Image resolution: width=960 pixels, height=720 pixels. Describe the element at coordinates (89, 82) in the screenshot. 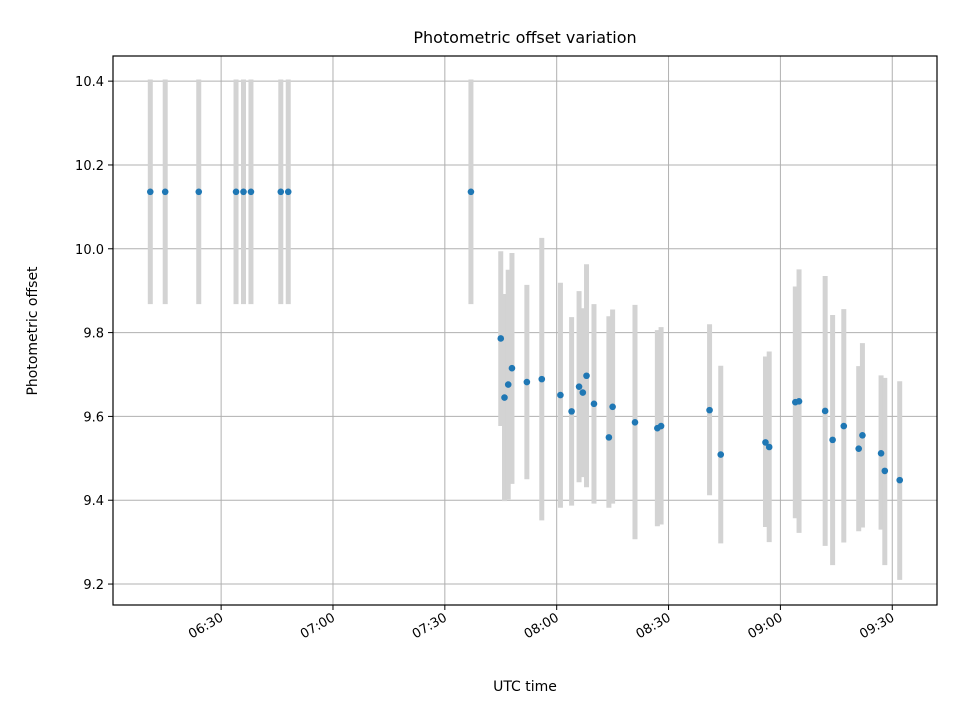

I see `y-tick-label: 10.4` at that location.